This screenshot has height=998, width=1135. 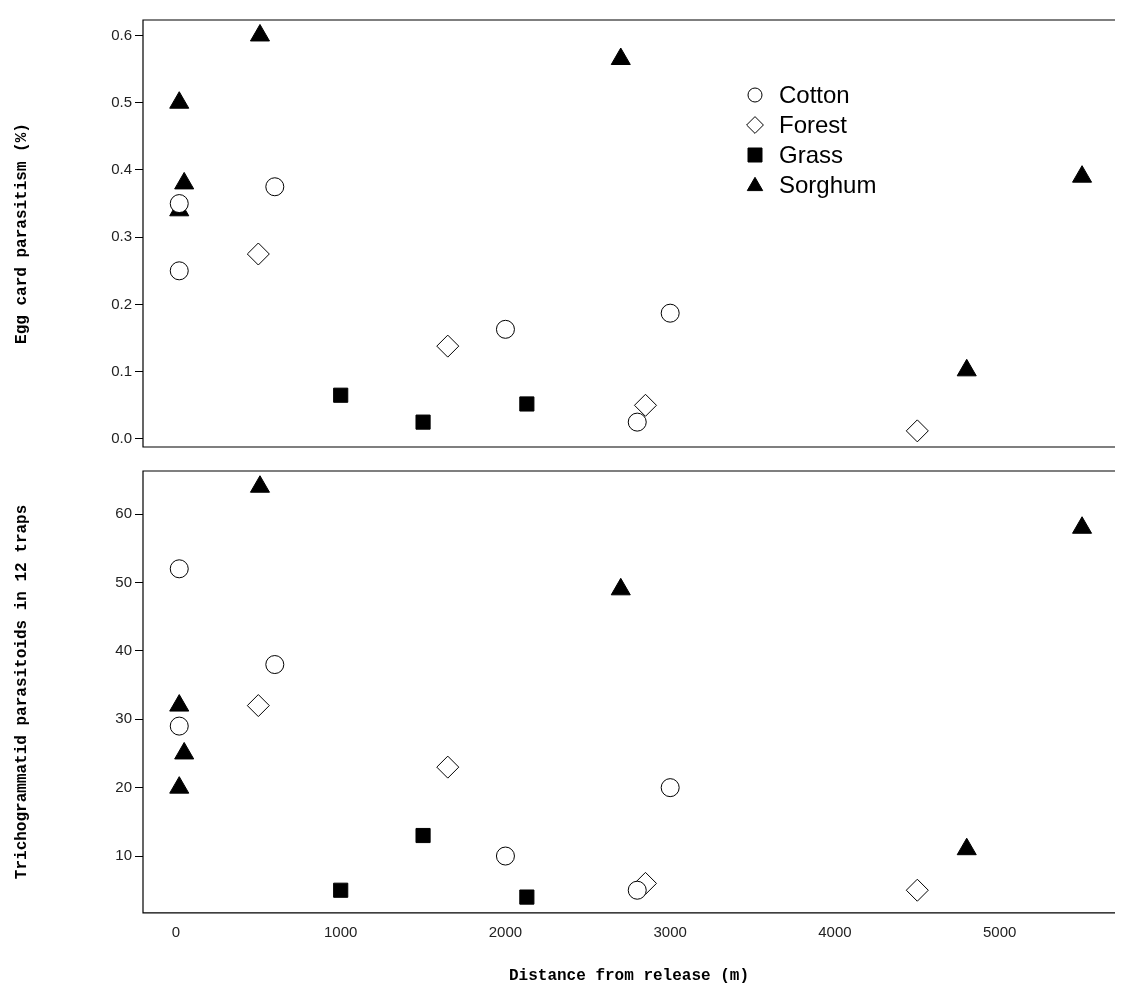 What do you see at coordinates (811, 154) in the screenshot?
I see `legend-label: Grass` at bounding box center [811, 154].